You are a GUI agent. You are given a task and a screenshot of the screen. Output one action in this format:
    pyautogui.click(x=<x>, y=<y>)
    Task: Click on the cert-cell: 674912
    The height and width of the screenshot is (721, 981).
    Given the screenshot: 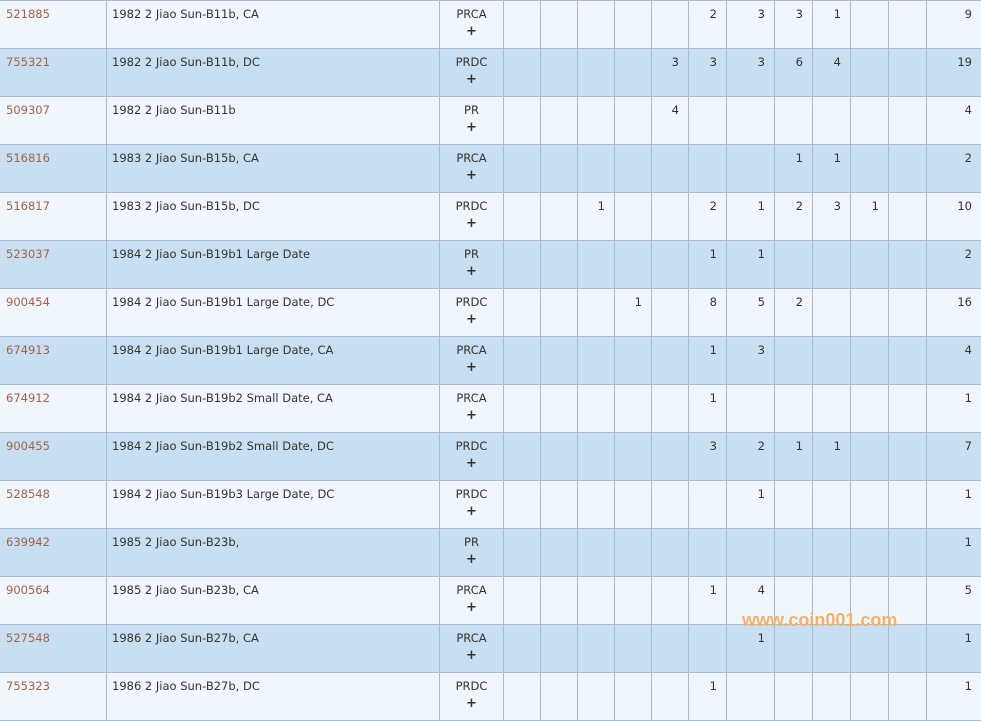 What is the action you would take?
    pyautogui.click(x=53, y=409)
    